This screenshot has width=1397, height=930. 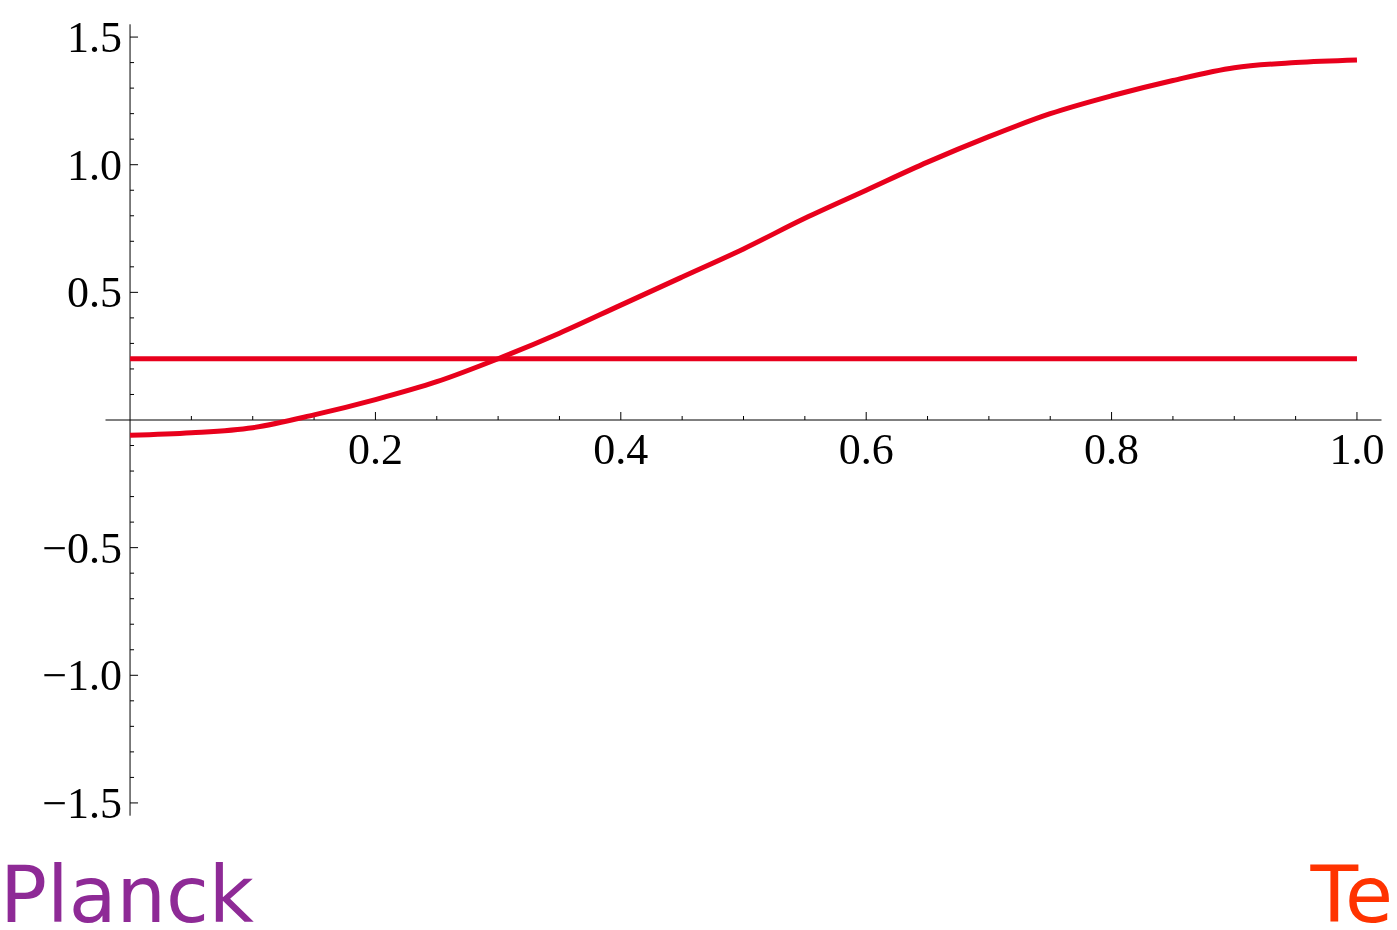 I want to click on x-tick-label: 0.4, so click(x=621, y=449).